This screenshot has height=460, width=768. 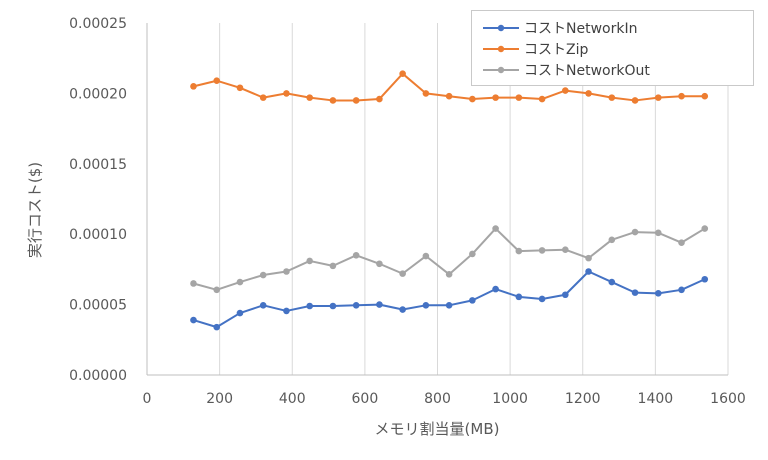 I want to click on x-tick-label: 200, so click(x=219, y=399).